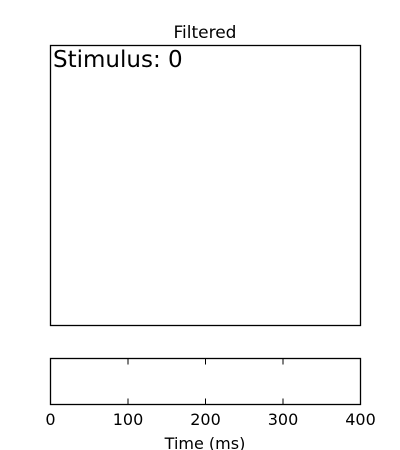 Image resolution: width=400 pixels, height=450 pixels. What do you see at coordinates (205, 419) in the screenshot?
I see `x-tick-label: 200` at bounding box center [205, 419].